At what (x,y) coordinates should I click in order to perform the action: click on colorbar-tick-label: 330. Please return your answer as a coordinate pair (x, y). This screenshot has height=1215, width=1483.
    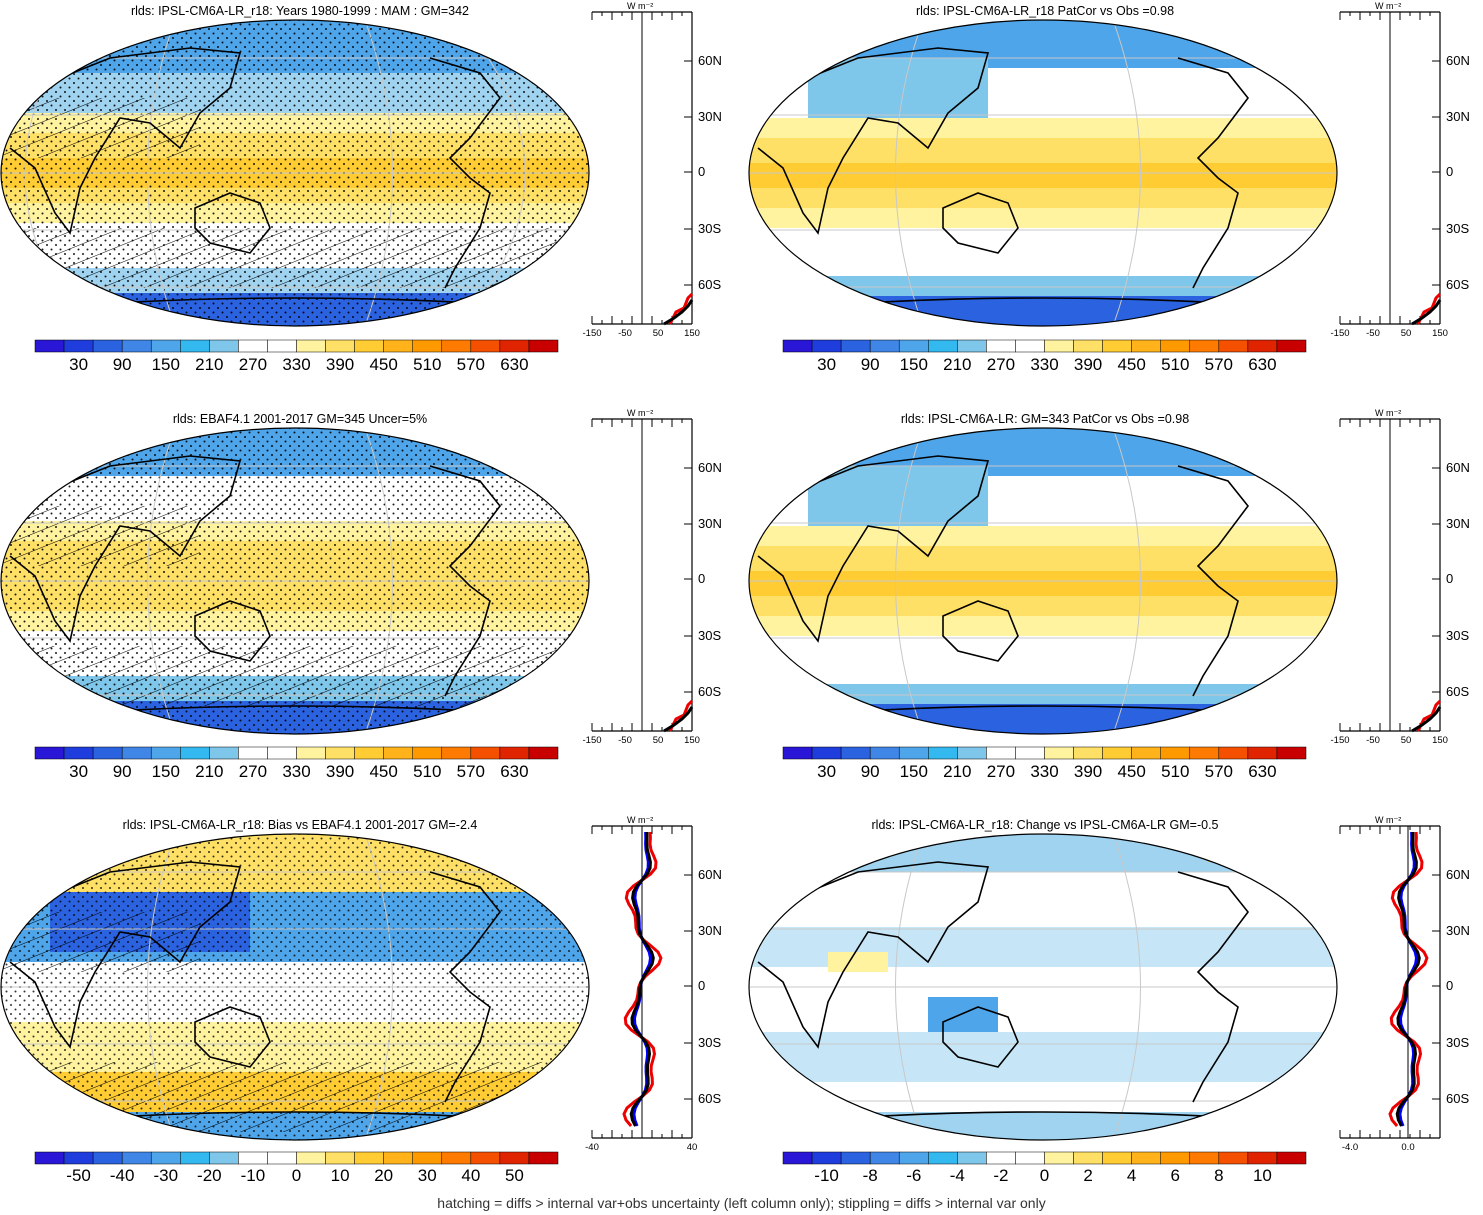
    Looking at the image, I should click on (296, 771).